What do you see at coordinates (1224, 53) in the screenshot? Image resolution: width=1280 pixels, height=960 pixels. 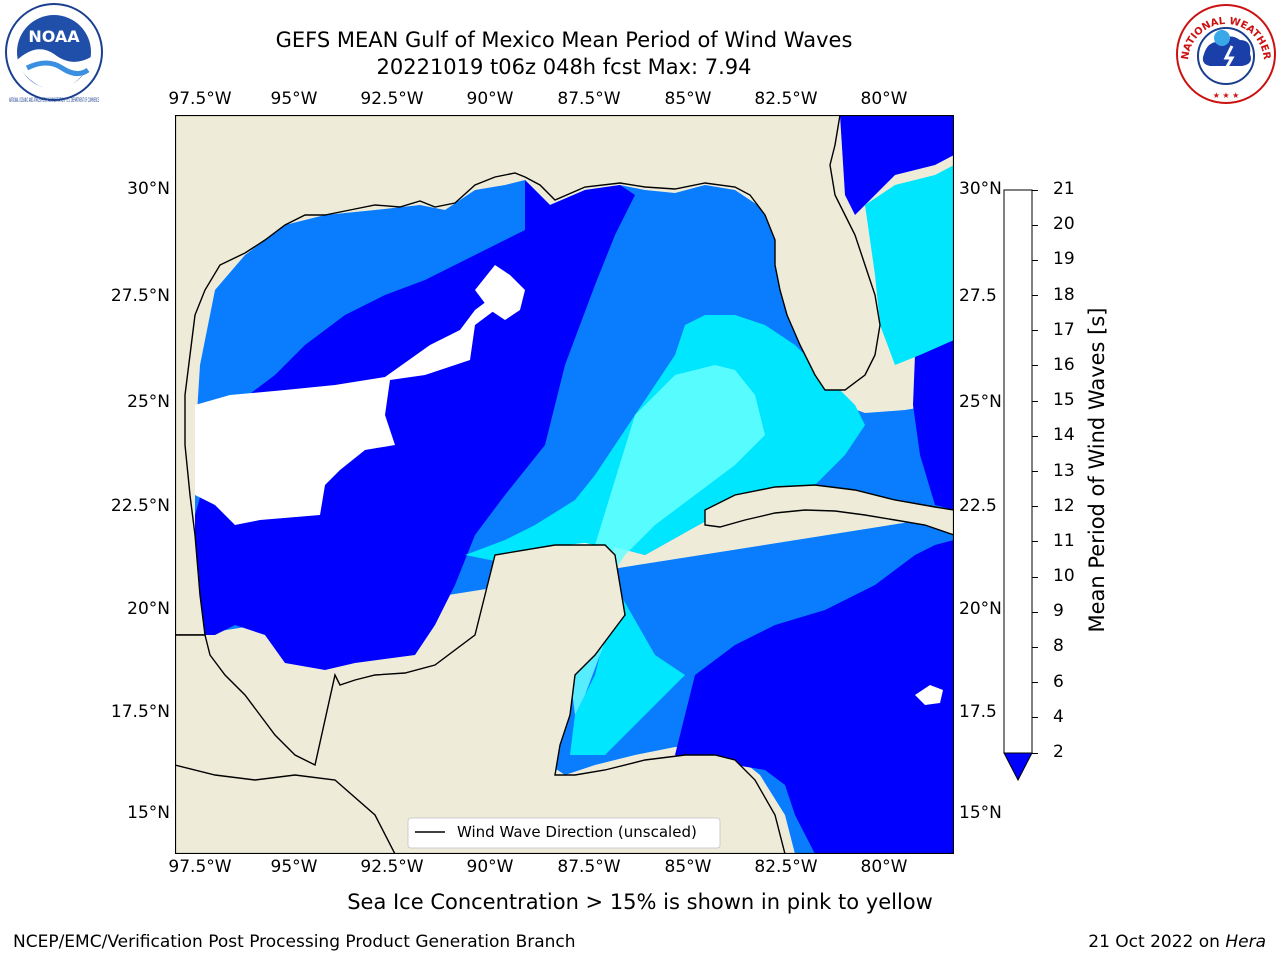 I see `nws-logo: NATIONAL WEATHER SERVICE ★ ★ ★` at bounding box center [1224, 53].